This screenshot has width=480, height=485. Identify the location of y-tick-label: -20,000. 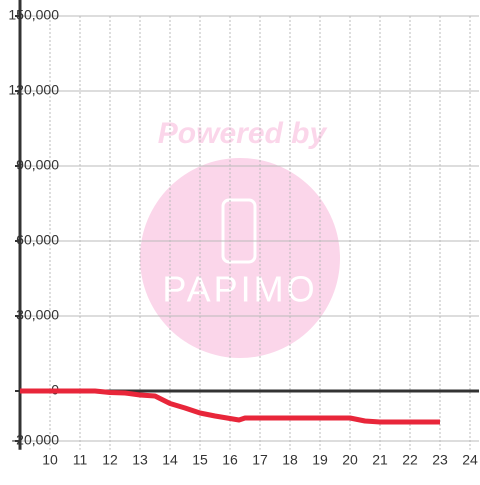
(36, 440).